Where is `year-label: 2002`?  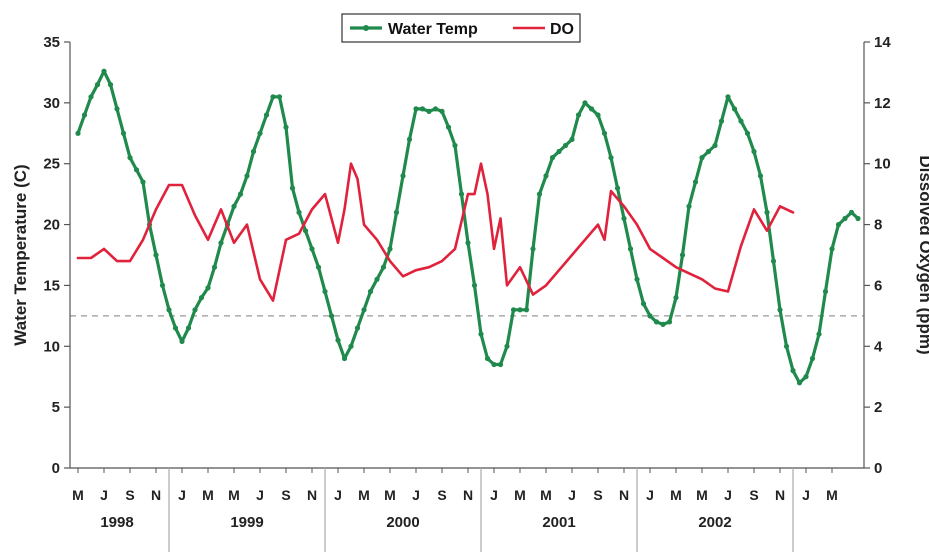
year-label: 2002 is located at coordinates (714, 522).